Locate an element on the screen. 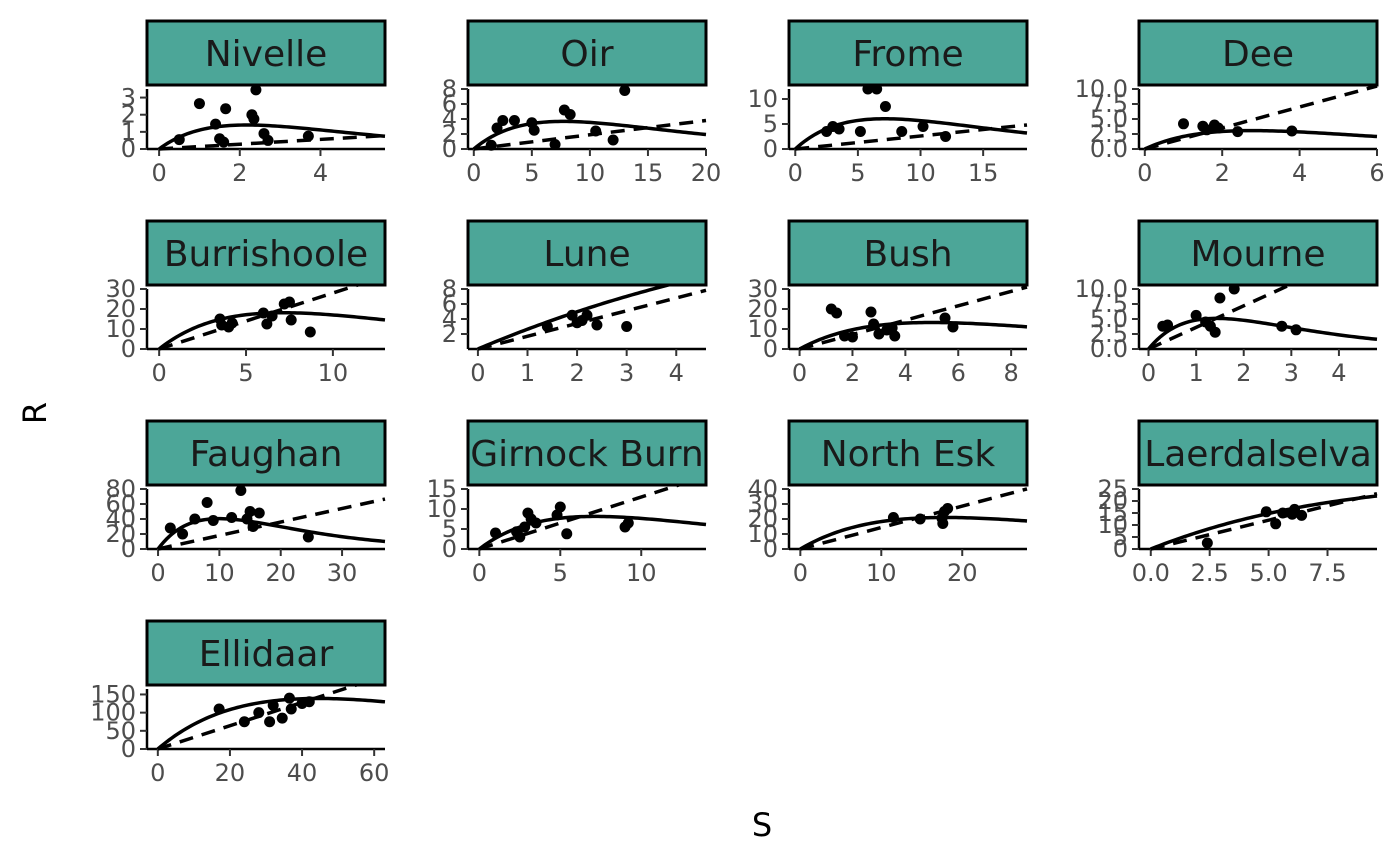 The image size is (1400, 865). facet-strip-label: Laerdalselva is located at coordinates (1258, 454).